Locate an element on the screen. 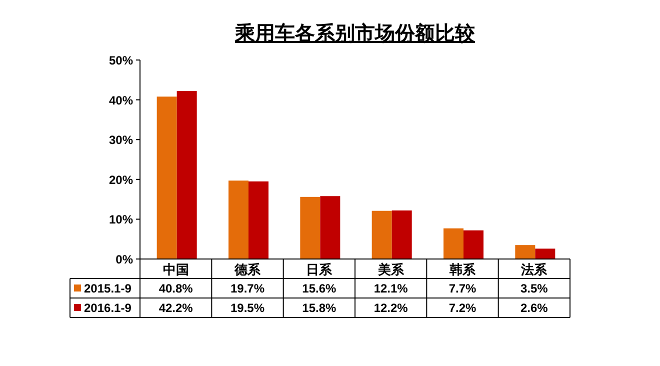 This screenshot has height=366, width=660. legend-label: 2015.1-9 is located at coordinates (108, 289).